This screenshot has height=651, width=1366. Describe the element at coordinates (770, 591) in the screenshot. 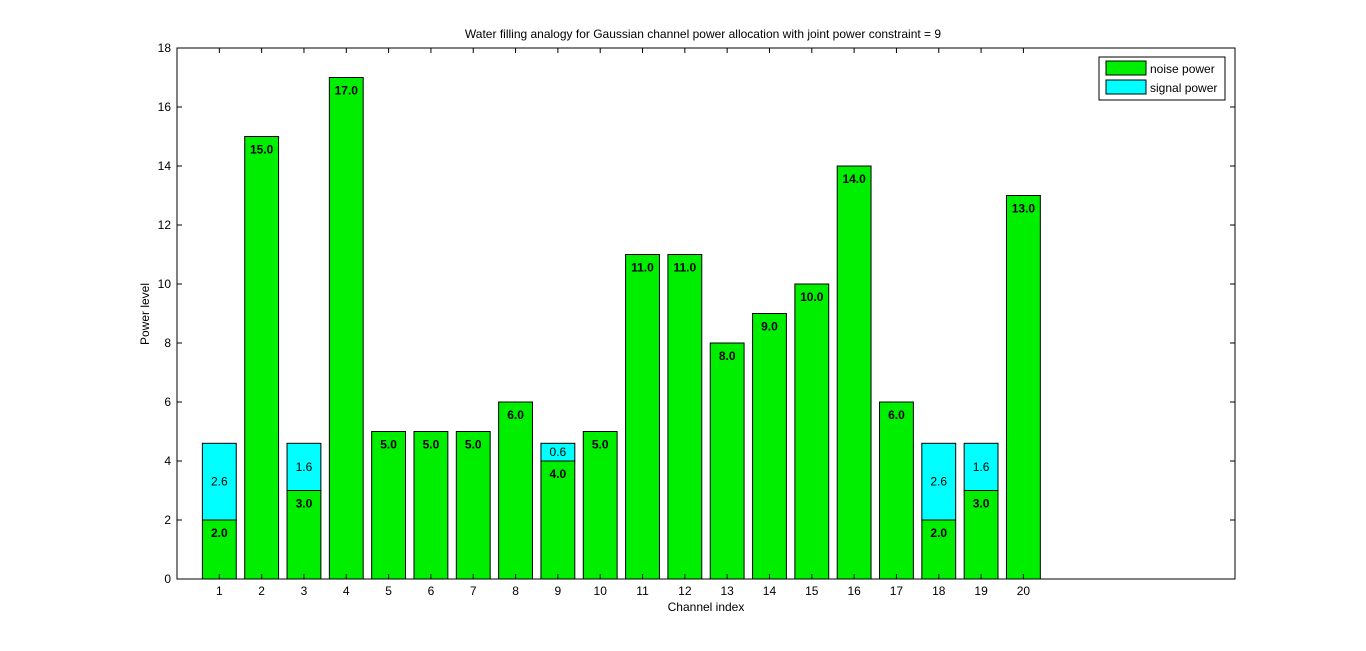

I see `x-tick-label-14: 14` at that location.